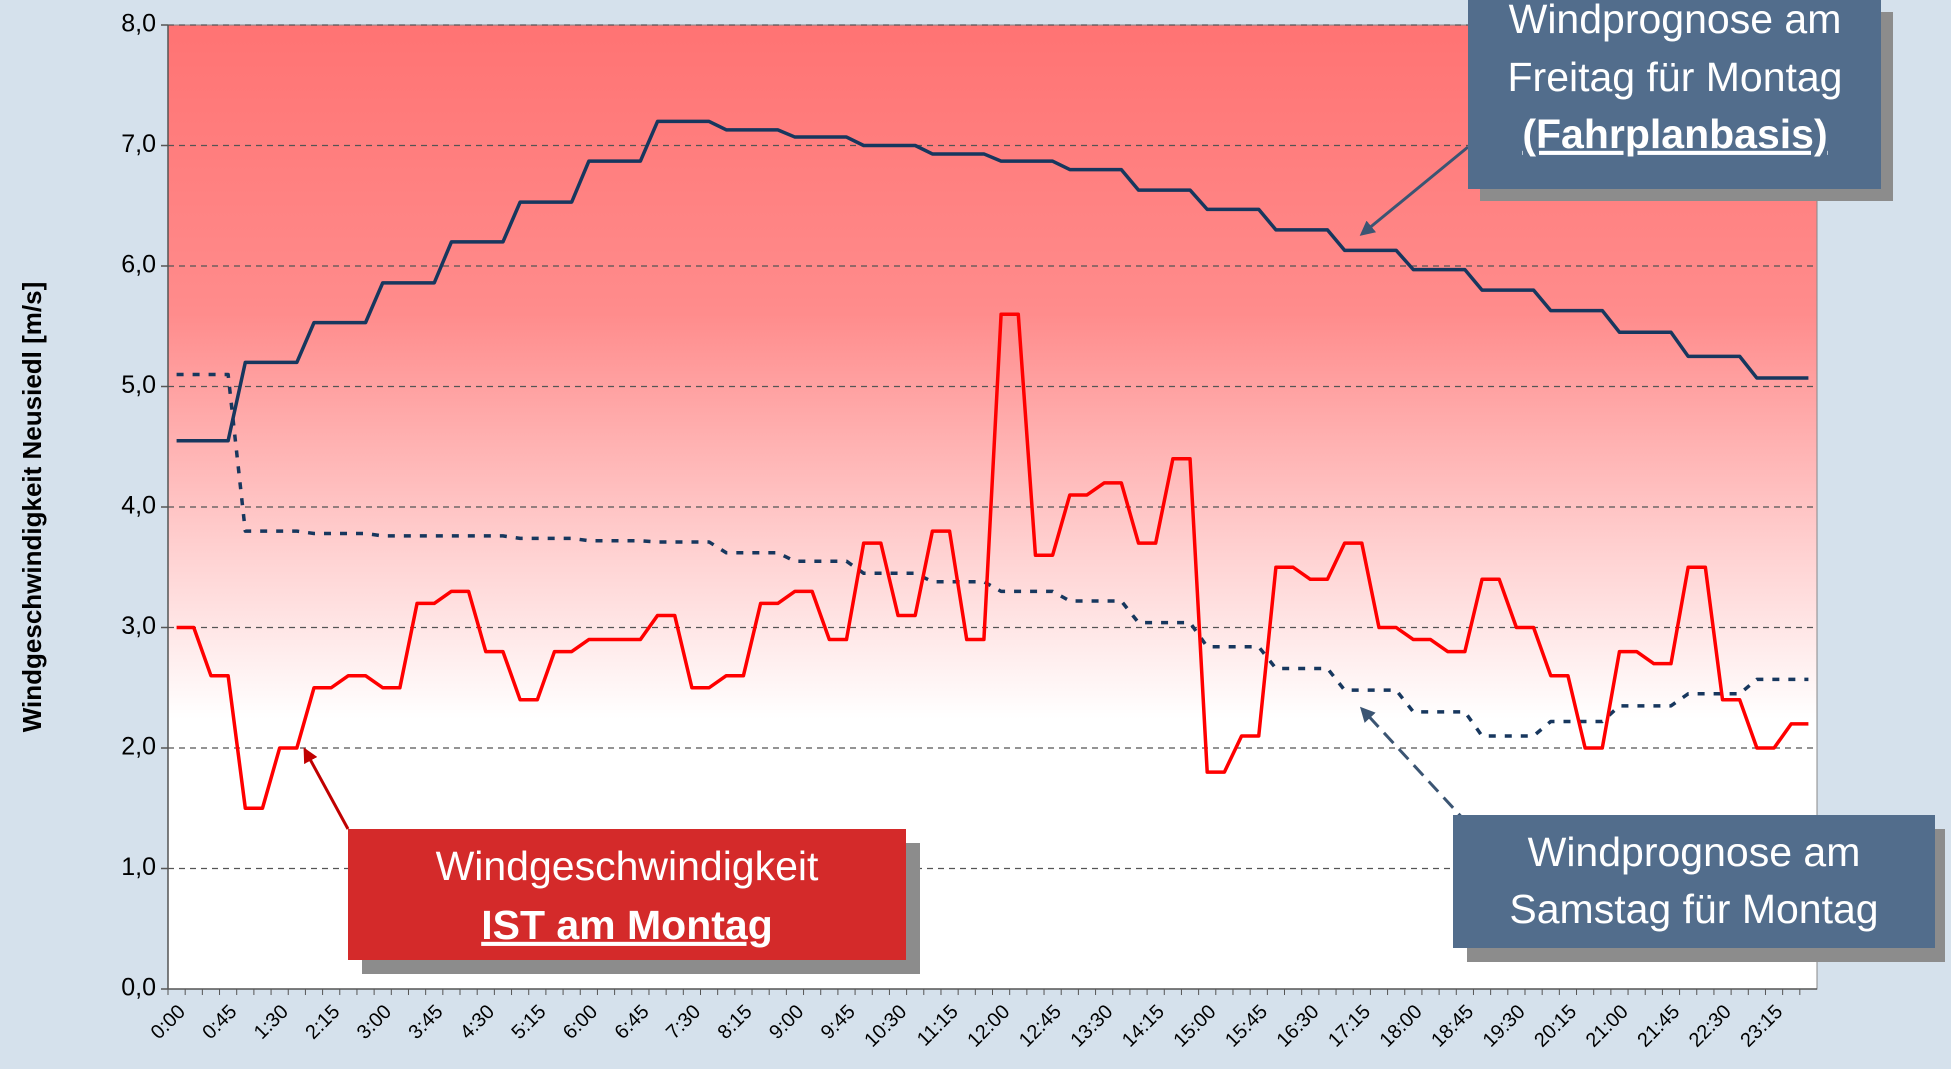 Image resolution: width=1951 pixels, height=1069 pixels. What do you see at coordinates (1607, 1026) in the screenshot?
I see `x-tick-label: 21:00` at bounding box center [1607, 1026].